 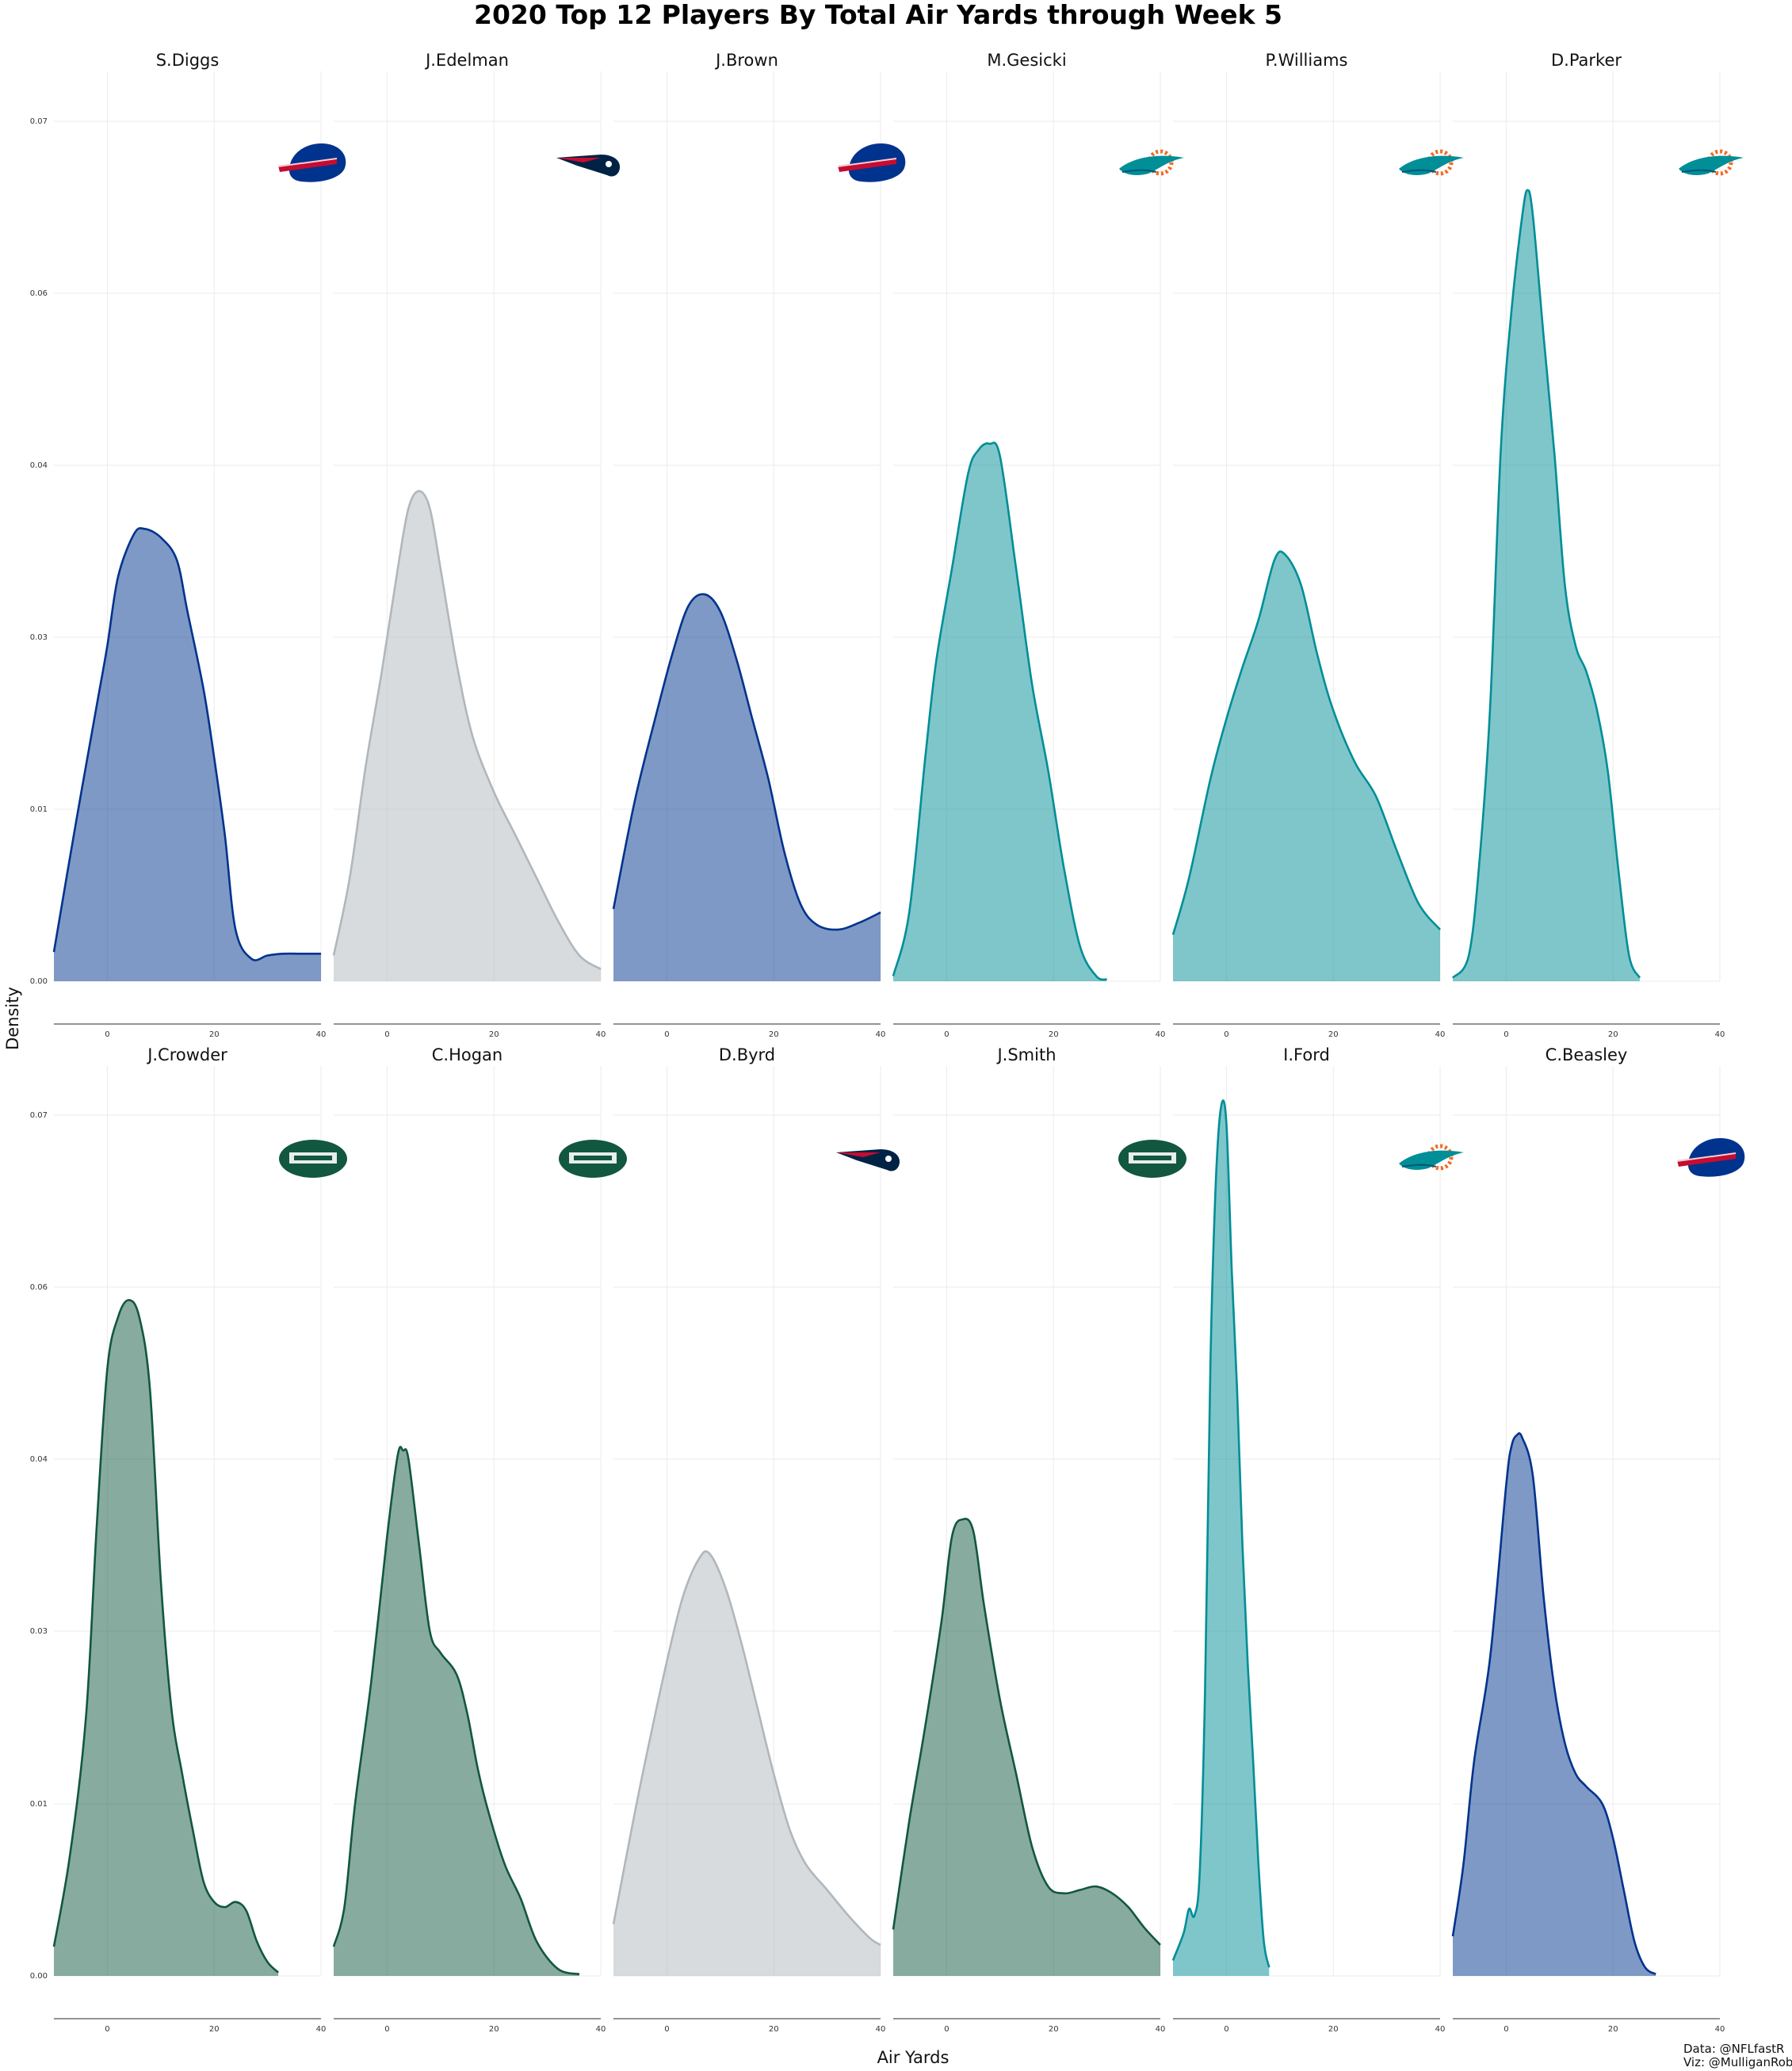 I want to click on panel-title: C.Beasley, so click(x=1587, y=1054).